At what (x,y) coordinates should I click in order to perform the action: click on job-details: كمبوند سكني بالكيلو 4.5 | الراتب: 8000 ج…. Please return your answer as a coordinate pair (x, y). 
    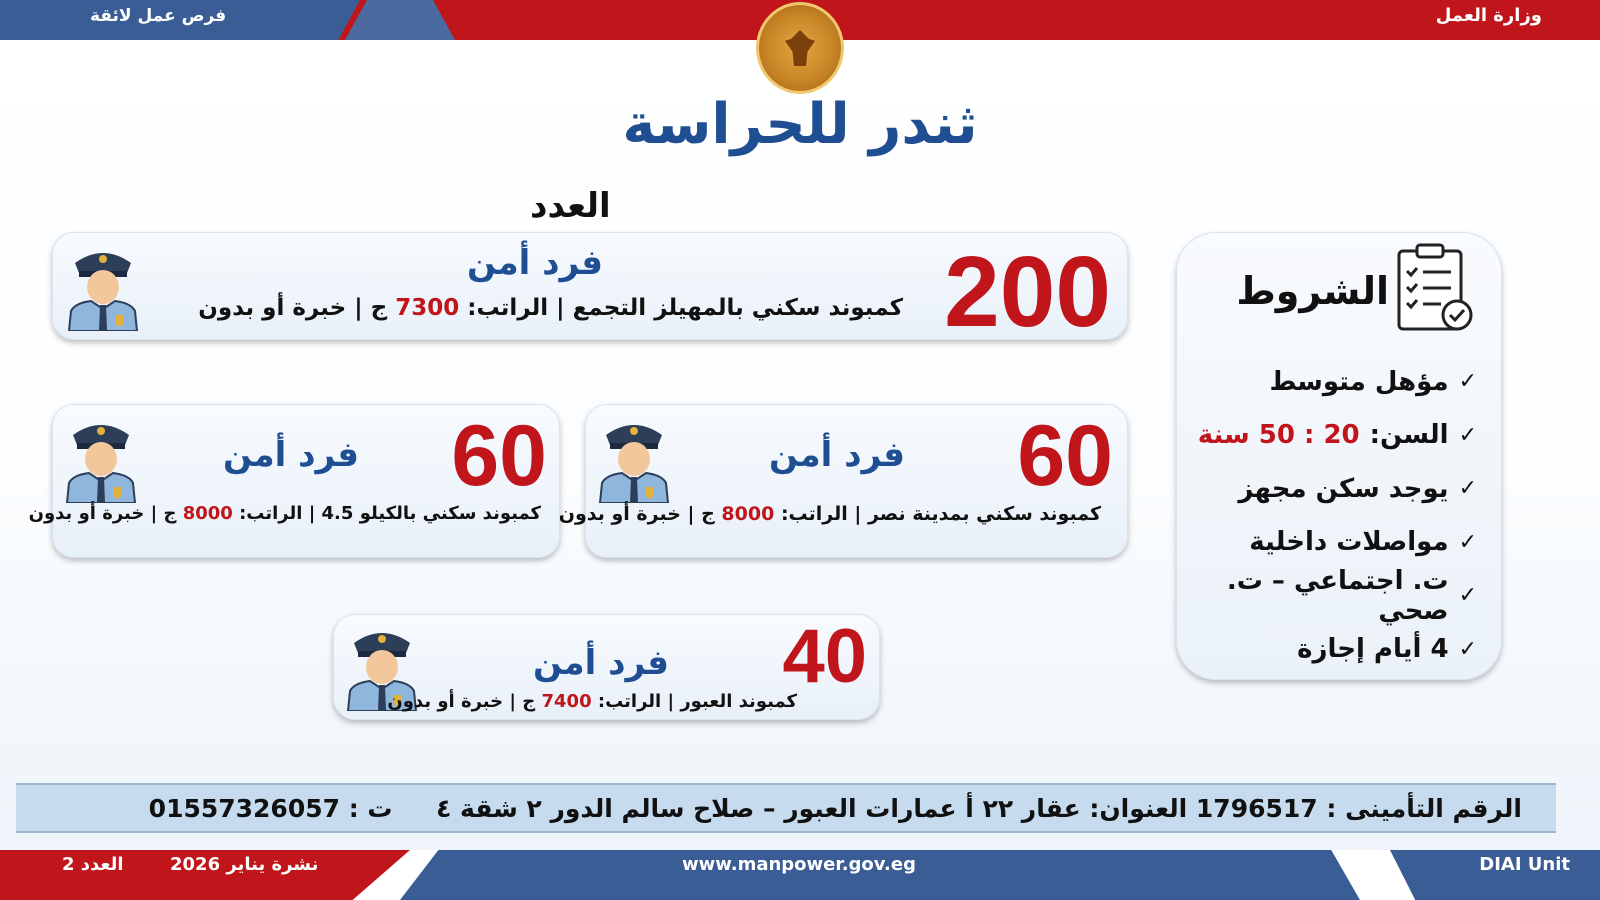
    Looking at the image, I should click on (284, 513).